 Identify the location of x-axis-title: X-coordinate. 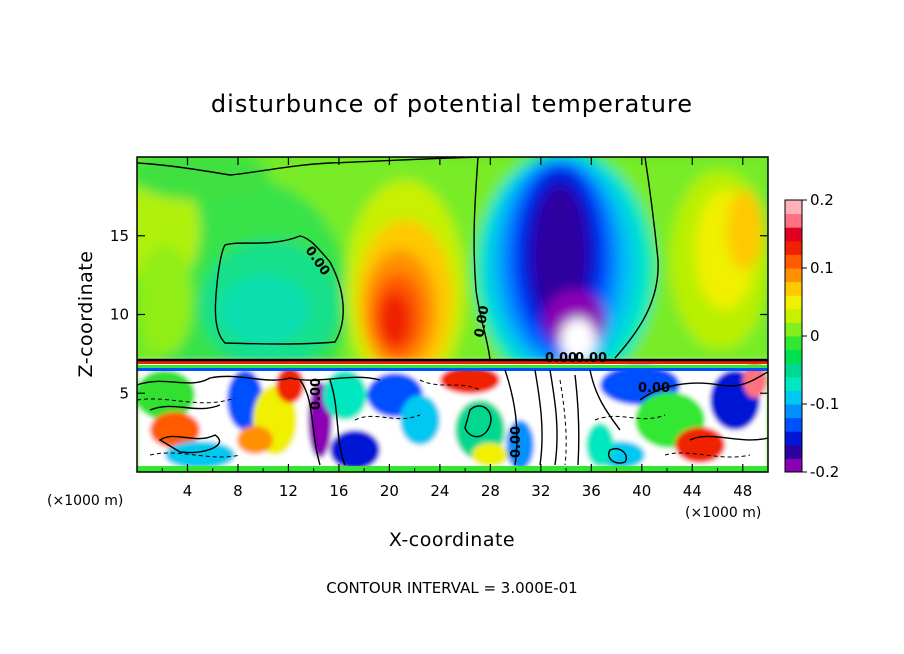
(452, 540).